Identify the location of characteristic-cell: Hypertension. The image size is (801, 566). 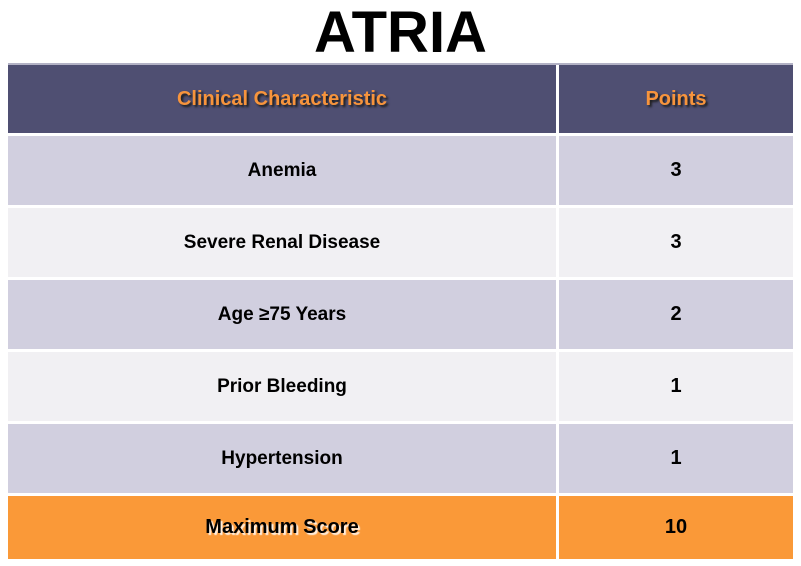
(282, 458).